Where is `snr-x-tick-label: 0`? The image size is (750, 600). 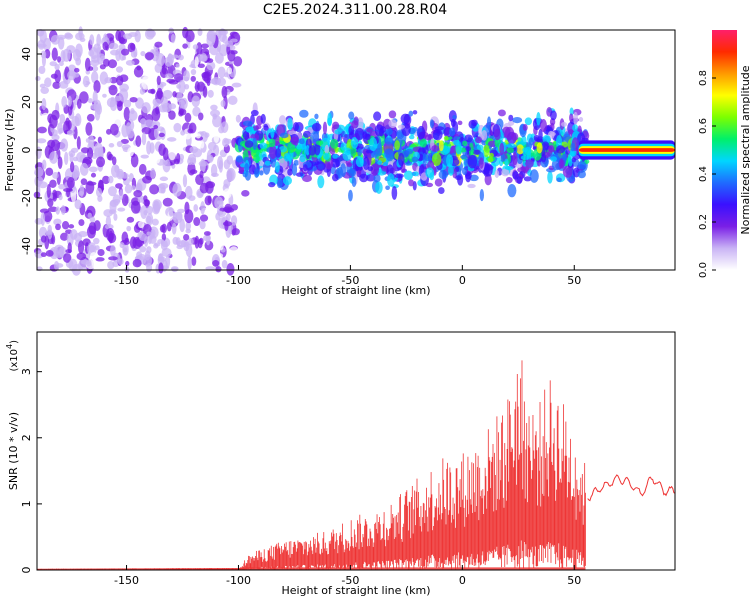 snr-x-tick-label: 0 is located at coordinates (462, 580).